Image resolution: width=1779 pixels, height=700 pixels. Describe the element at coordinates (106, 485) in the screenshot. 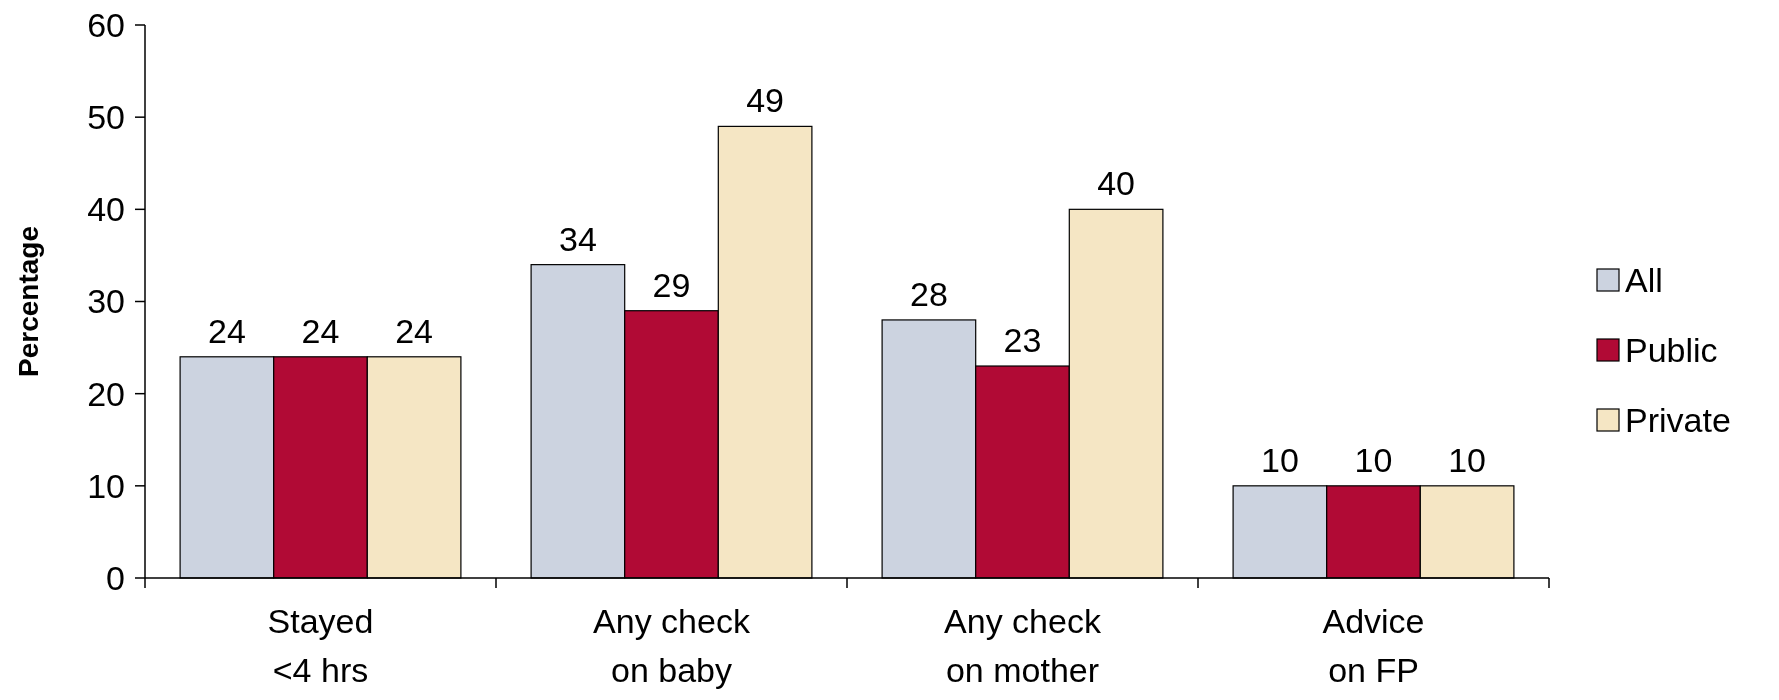

I see `y-tick-label: 10` at that location.